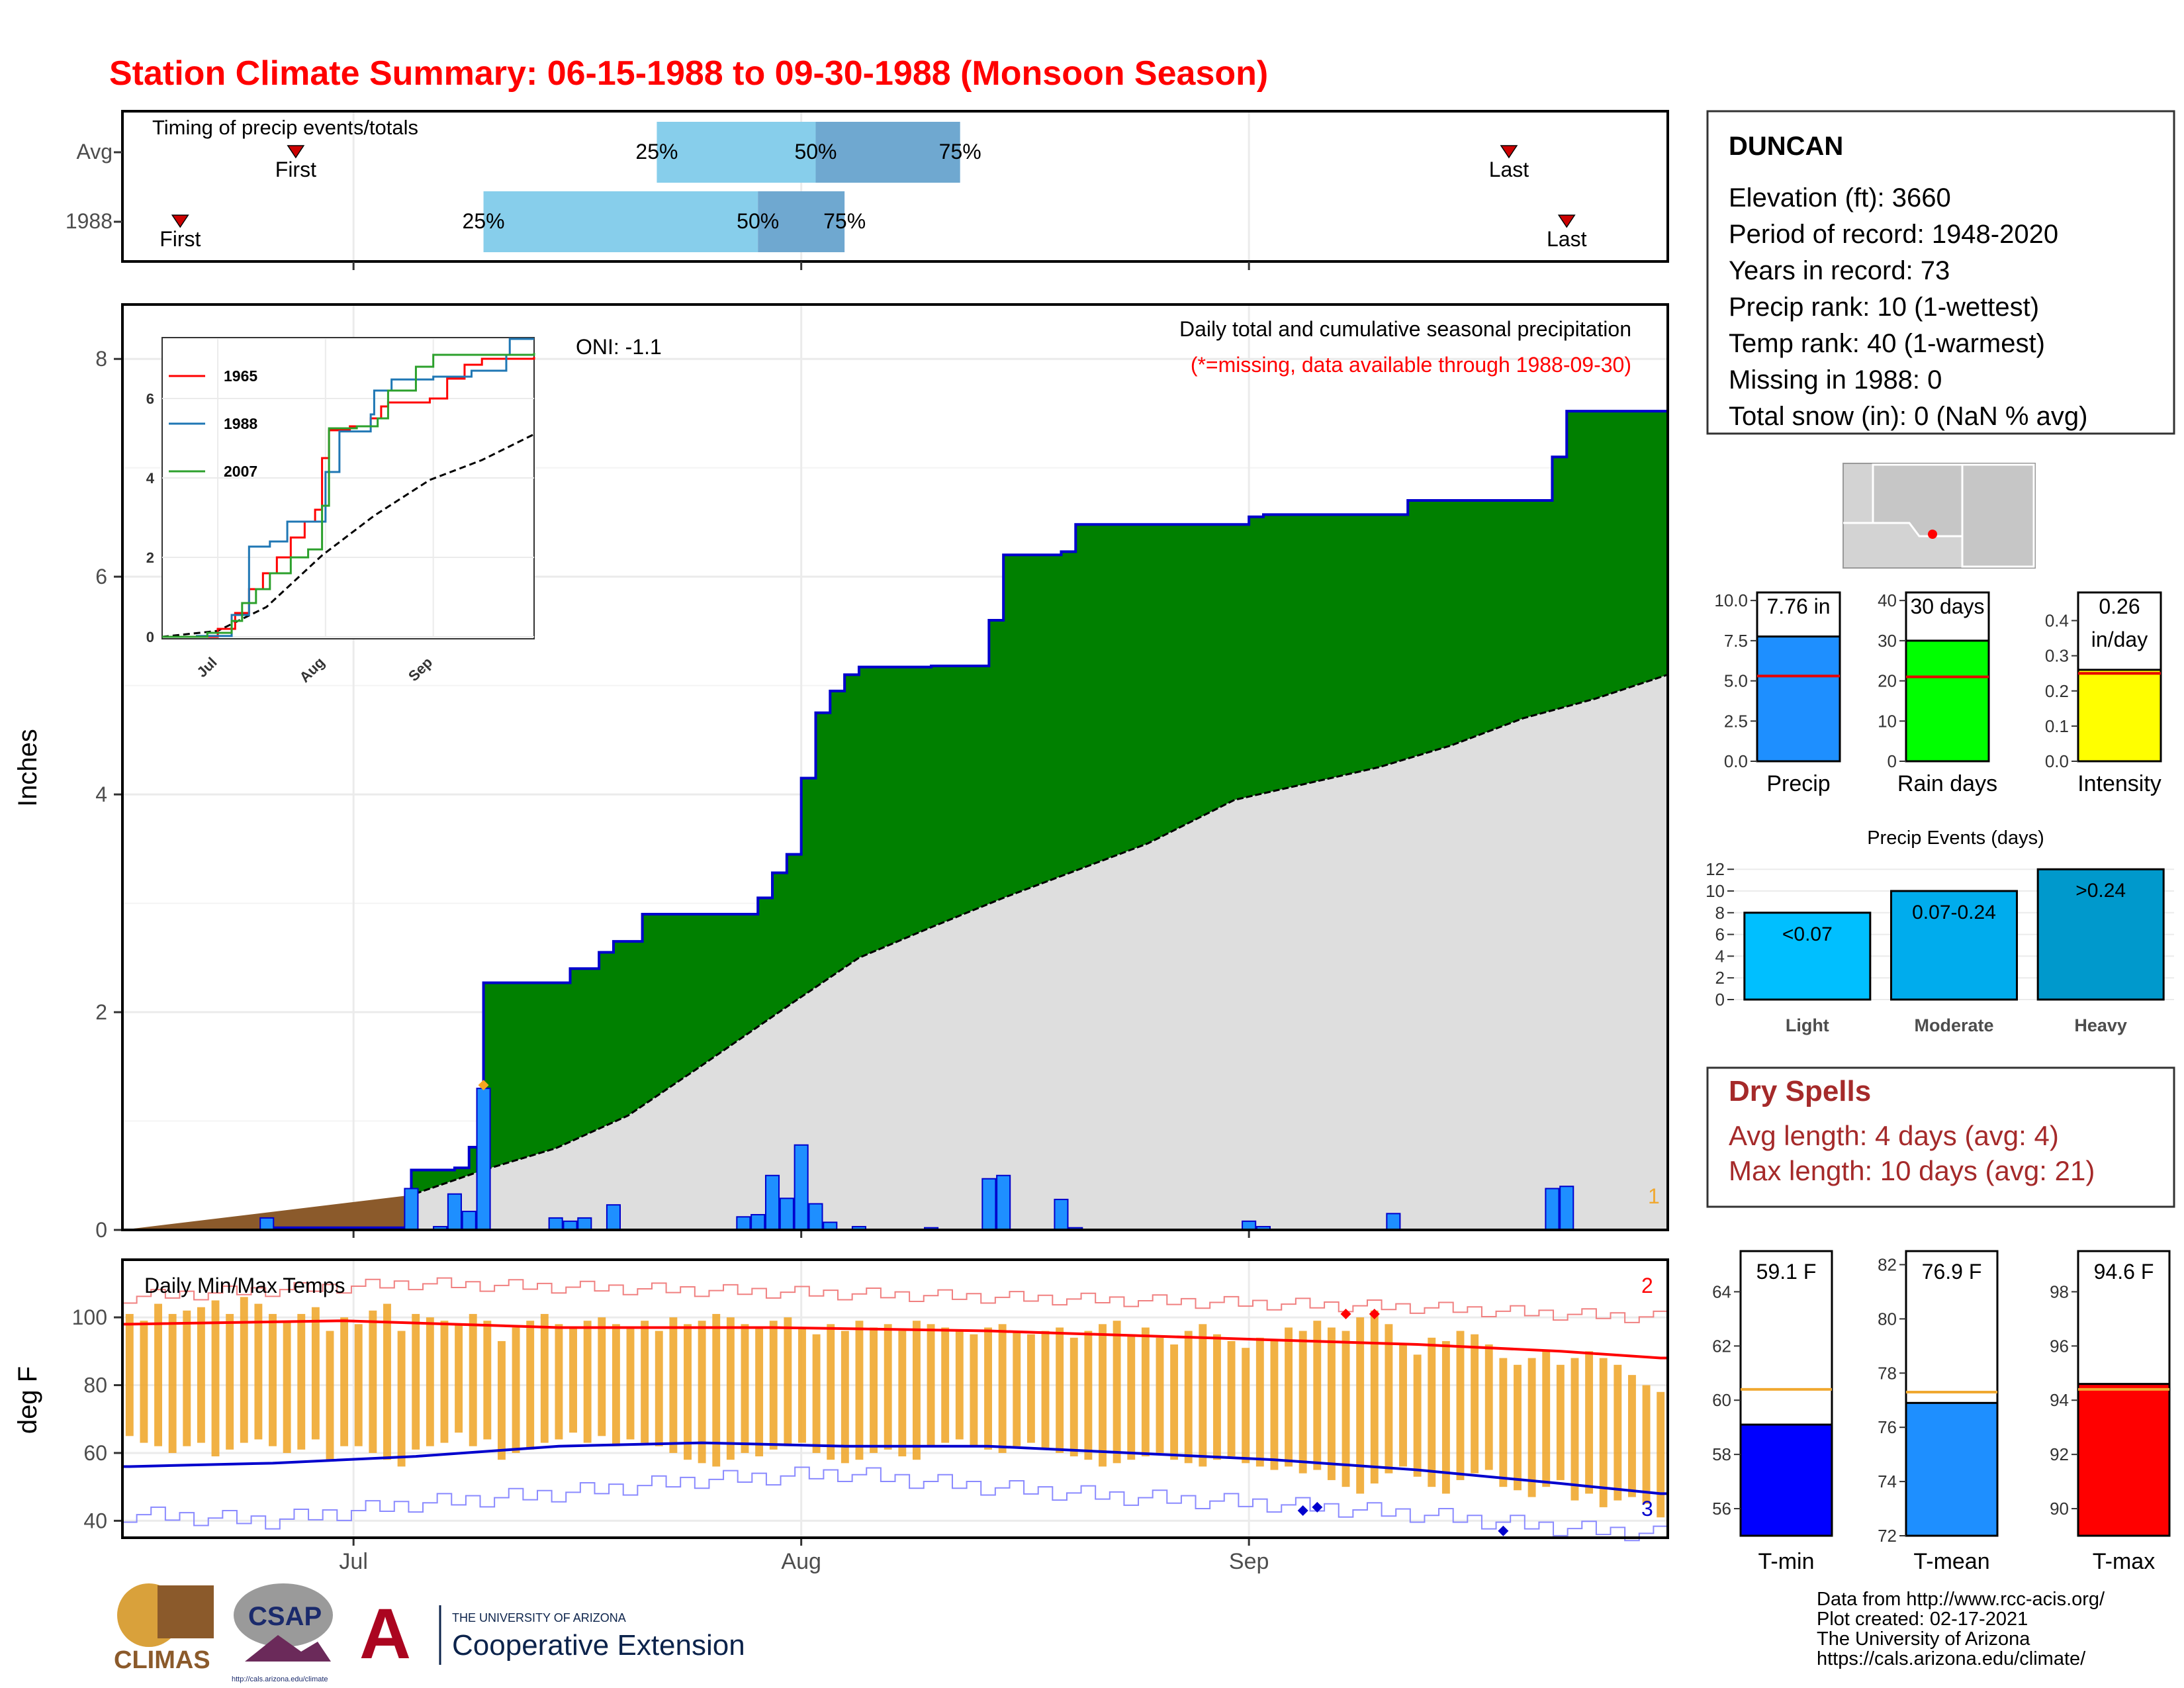 The height and width of the screenshot is (1688, 2184). Describe the element at coordinates (353, 1561) in the screenshot. I see `month-label: Jul` at that location.